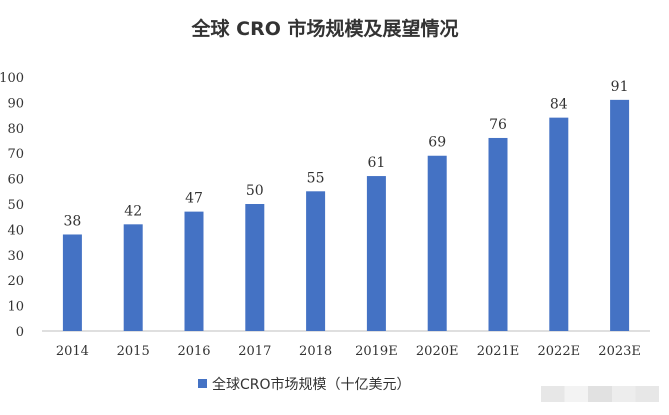 The width and height of the screenshot is (669, 415). Describe the element at coordinates (620, 87) in the screenshot. I see `data-label-2023E: 91` at that location.